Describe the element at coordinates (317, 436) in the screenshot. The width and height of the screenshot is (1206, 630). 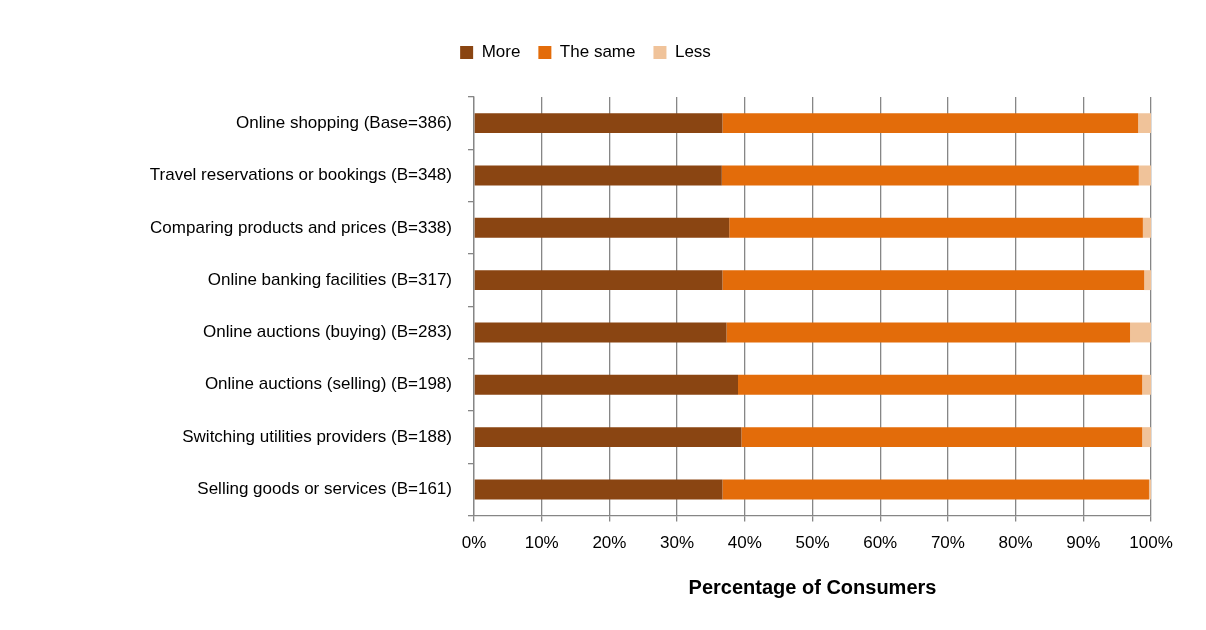
I see `y-tick-label: Switching utilities providers (B=188)` at that location.